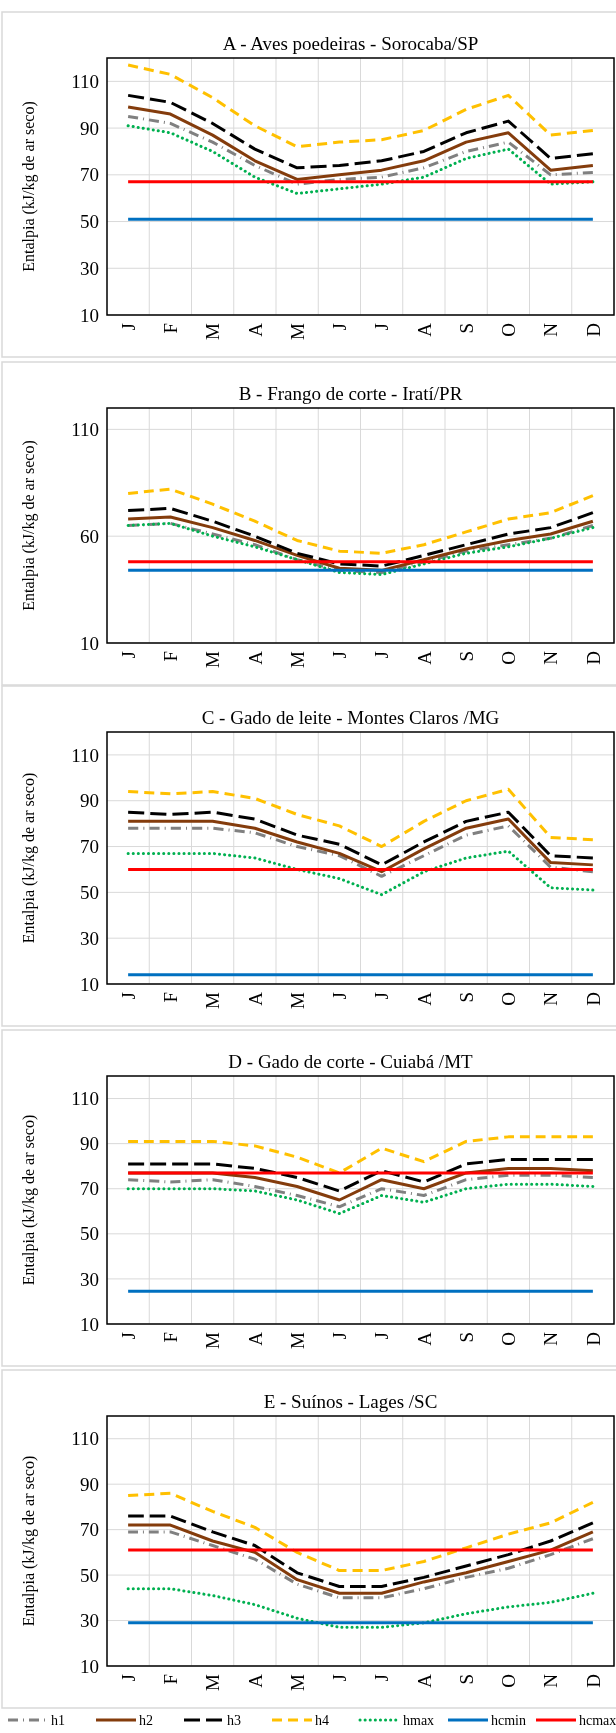  What do you see at coordinates (89, 536) in the screenshot?
I see `y-tick-label: 60` at bounding box center [89, 536].